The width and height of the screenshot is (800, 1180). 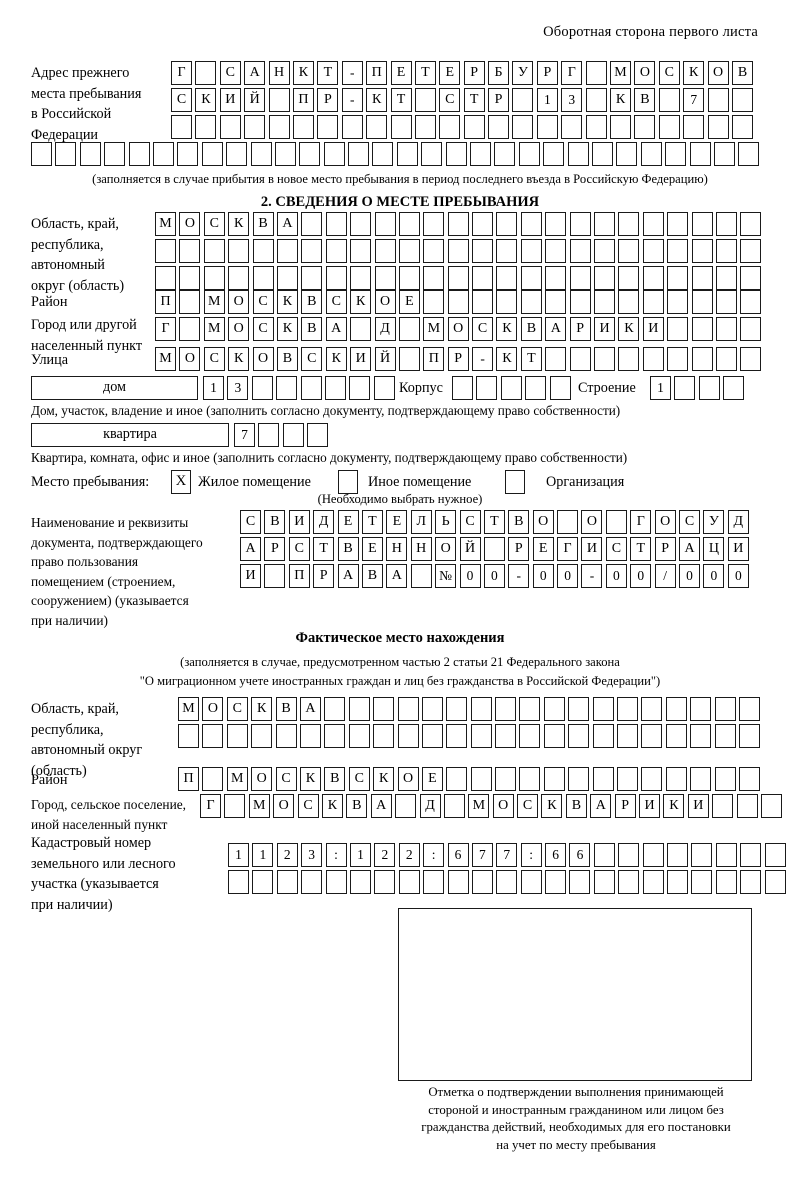 What do you see at coordinates (409, 855) in the screenshot?
I see `cadastral-cell-8: 2` at bounding box center [409, 855].